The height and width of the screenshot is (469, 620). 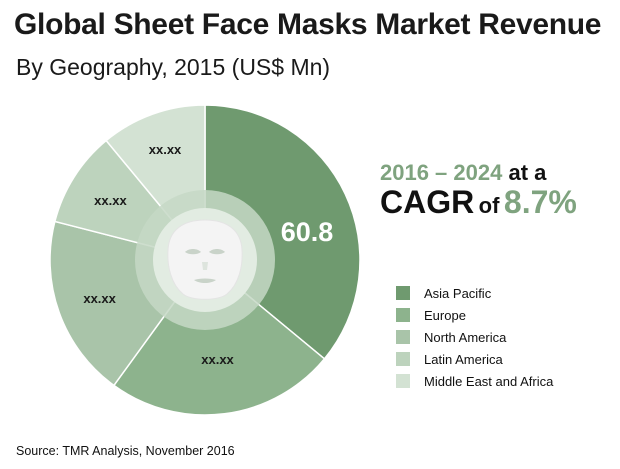 I want to click on legend-label: North America, so click(x=465, y=337).